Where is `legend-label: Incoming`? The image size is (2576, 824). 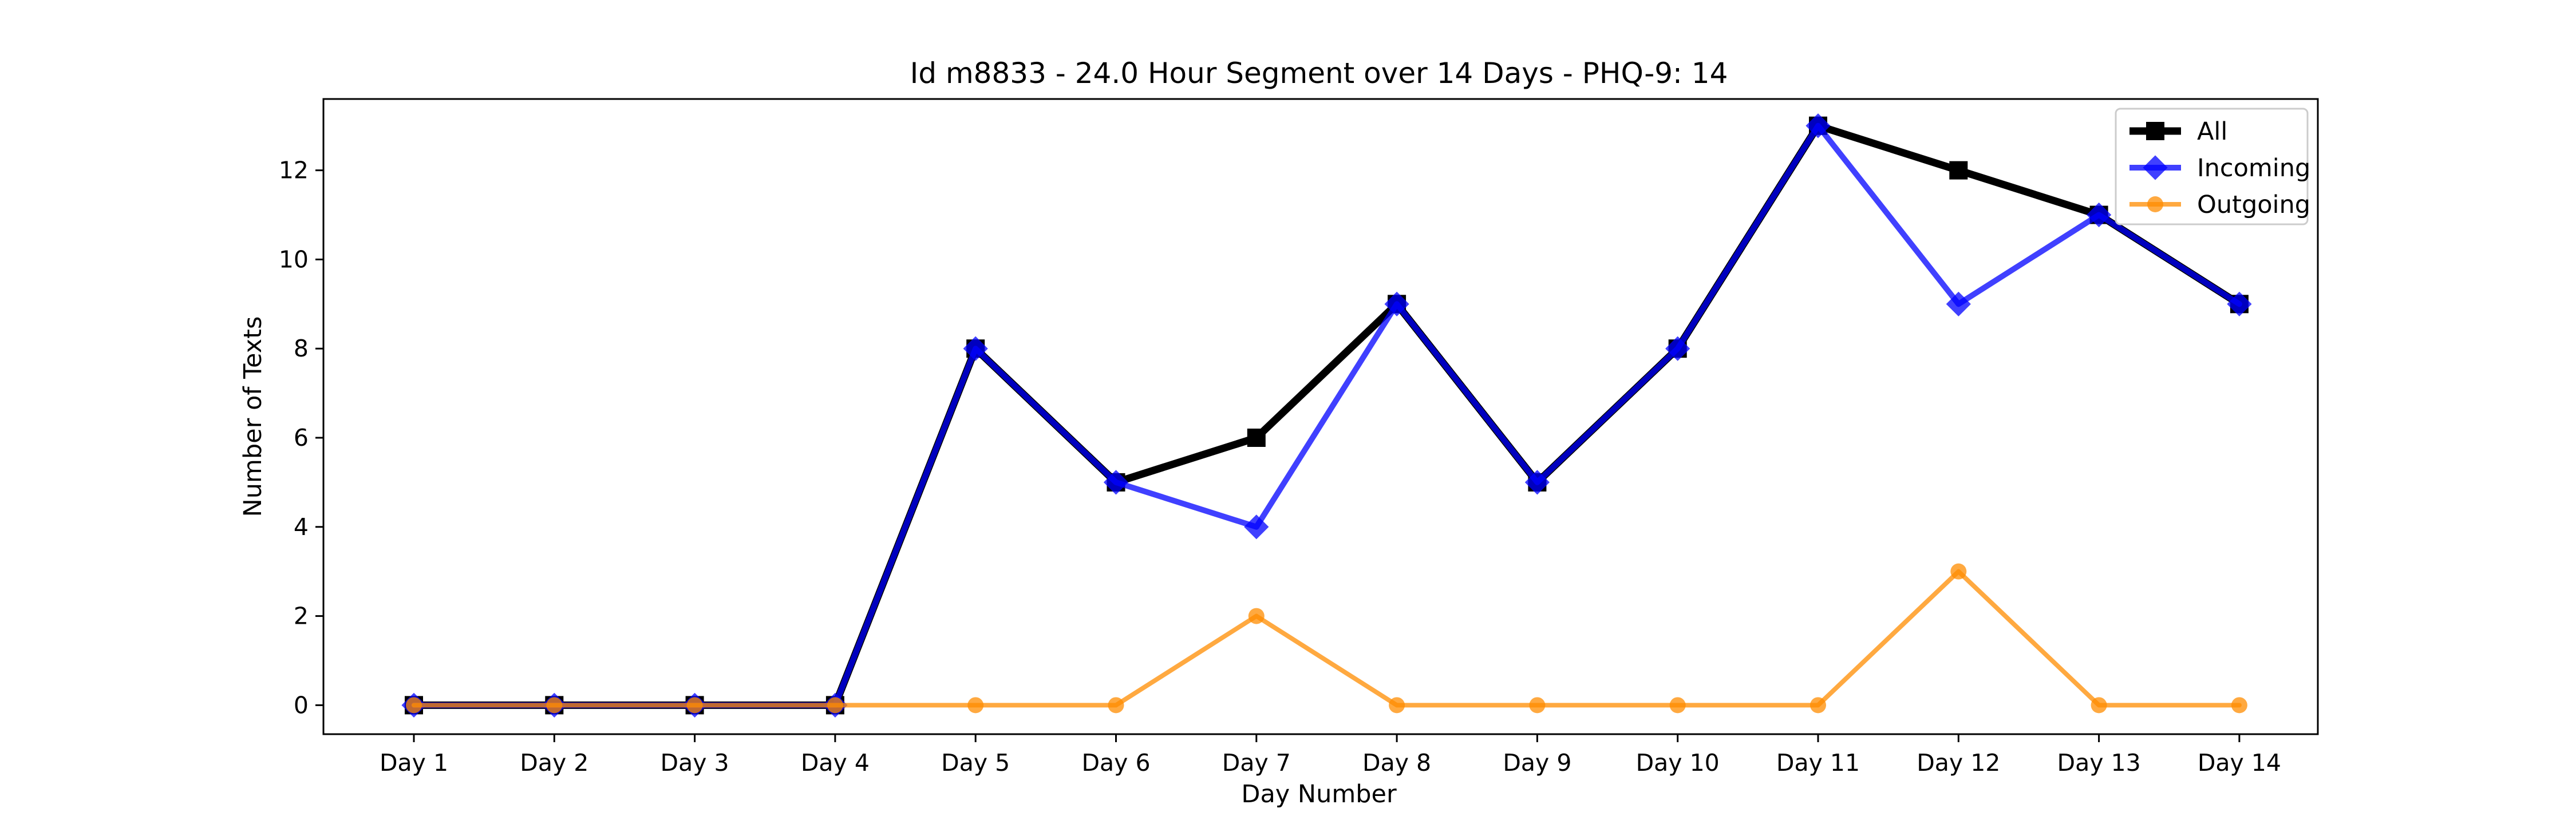
legend-label: Incoming is located at coordinates (2253, 168).